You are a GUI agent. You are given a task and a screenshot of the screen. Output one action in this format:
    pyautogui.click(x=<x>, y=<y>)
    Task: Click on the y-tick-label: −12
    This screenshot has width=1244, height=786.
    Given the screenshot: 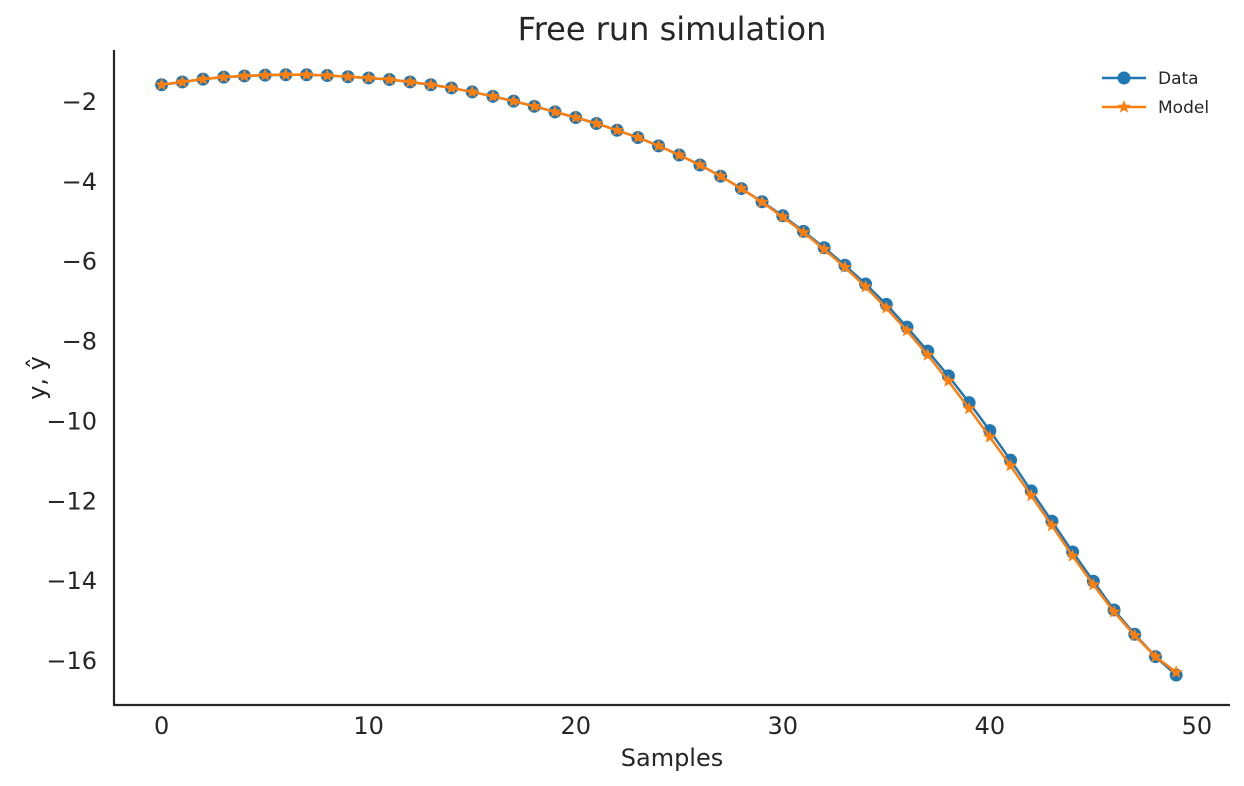 What is the action you would take?
    pyautogui.click(x=71, y=501)
    